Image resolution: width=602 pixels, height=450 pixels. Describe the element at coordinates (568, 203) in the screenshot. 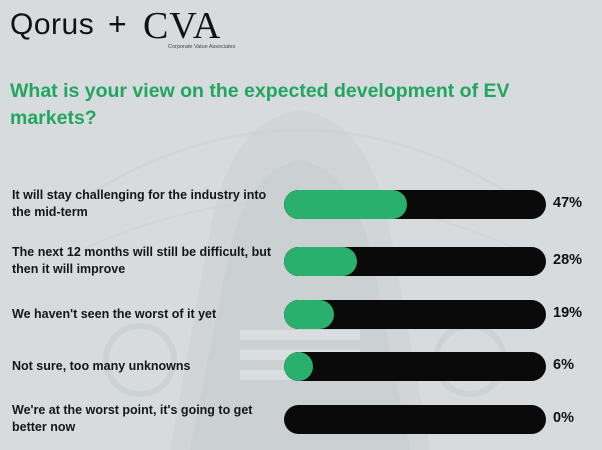

I see `bar-value-label-1: 47%` at that location.